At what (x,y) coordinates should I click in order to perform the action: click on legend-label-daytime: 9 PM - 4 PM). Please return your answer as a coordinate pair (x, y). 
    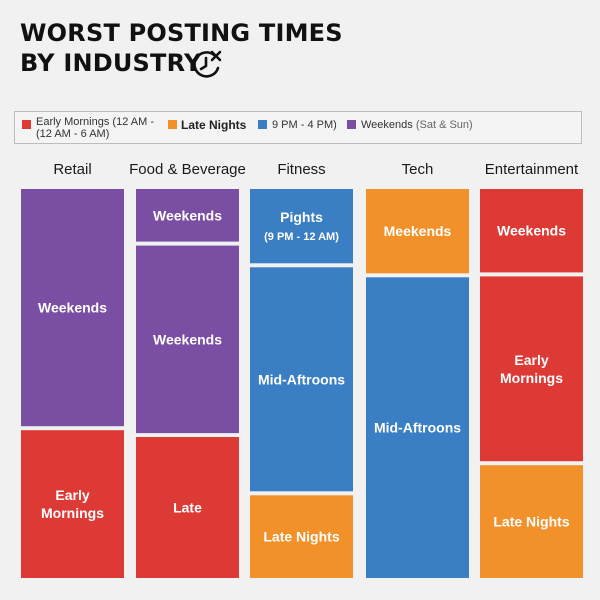
    Looking at the image, I should click on (304, 125).